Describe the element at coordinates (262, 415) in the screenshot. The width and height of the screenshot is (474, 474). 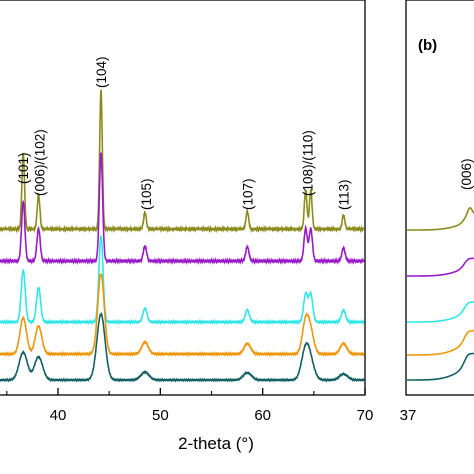
I see `x-tick-label: 60` at that location.